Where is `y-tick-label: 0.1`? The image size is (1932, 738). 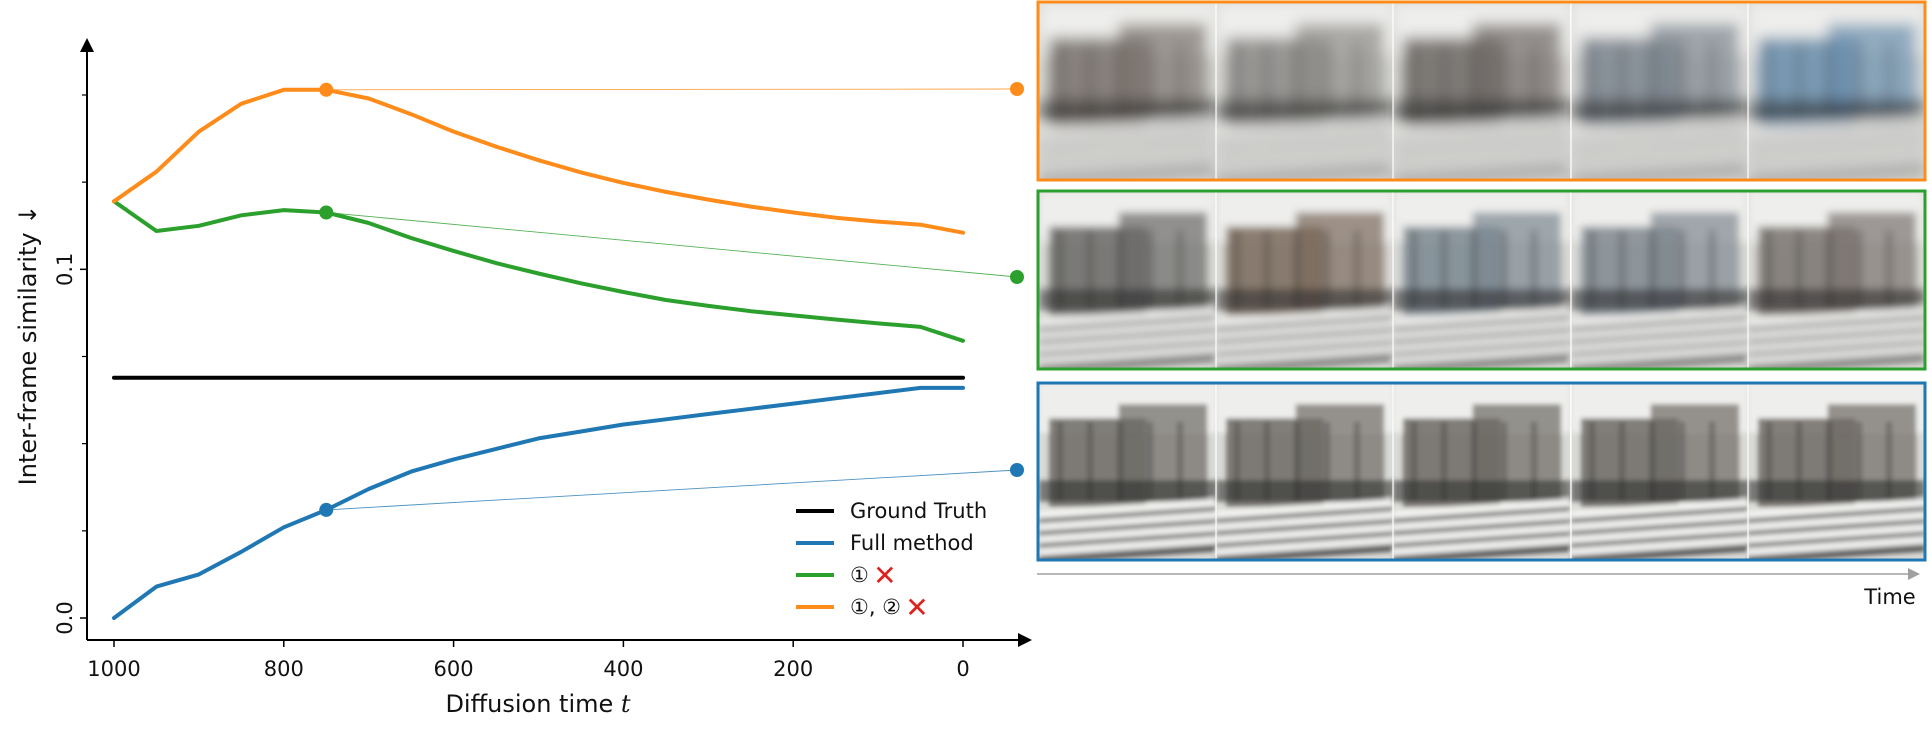
y-tick-label: 0.1 is located at coordinates (65, 269).